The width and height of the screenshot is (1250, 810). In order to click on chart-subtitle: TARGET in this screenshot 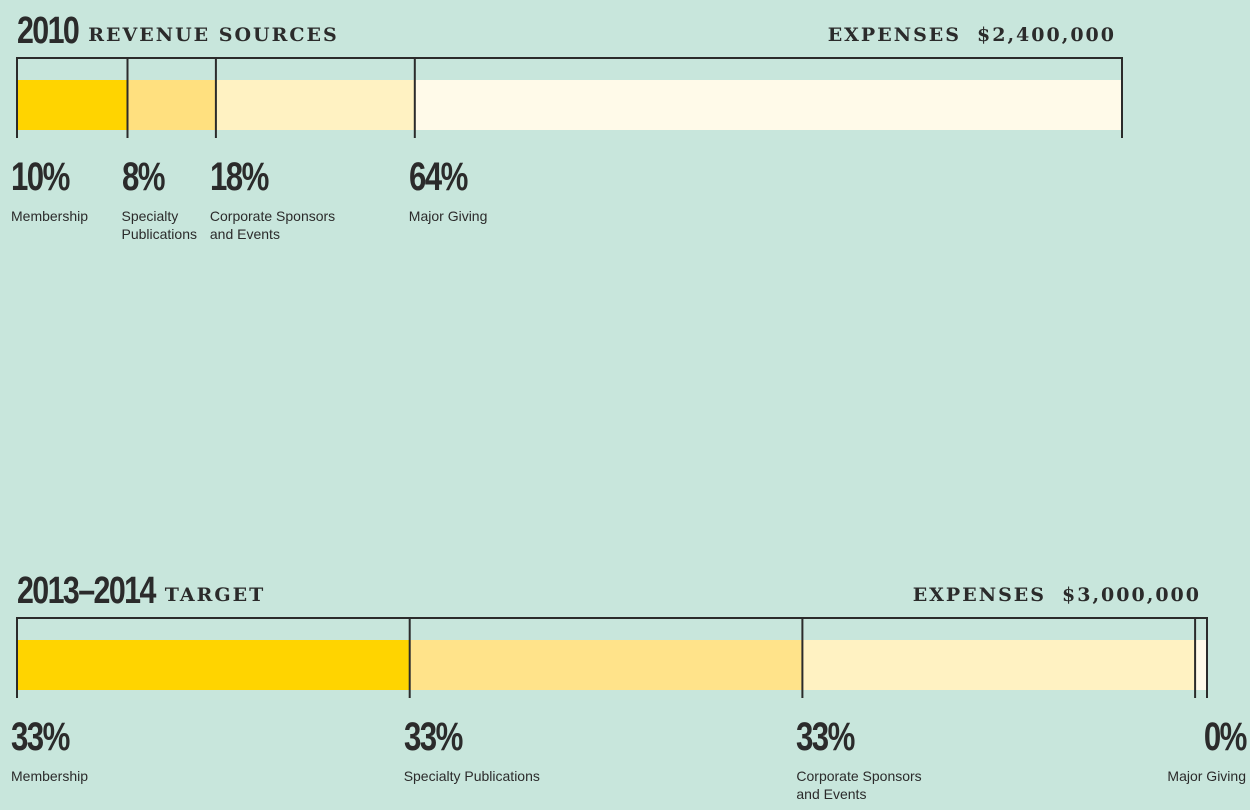, I will do `click(215, 595)`.